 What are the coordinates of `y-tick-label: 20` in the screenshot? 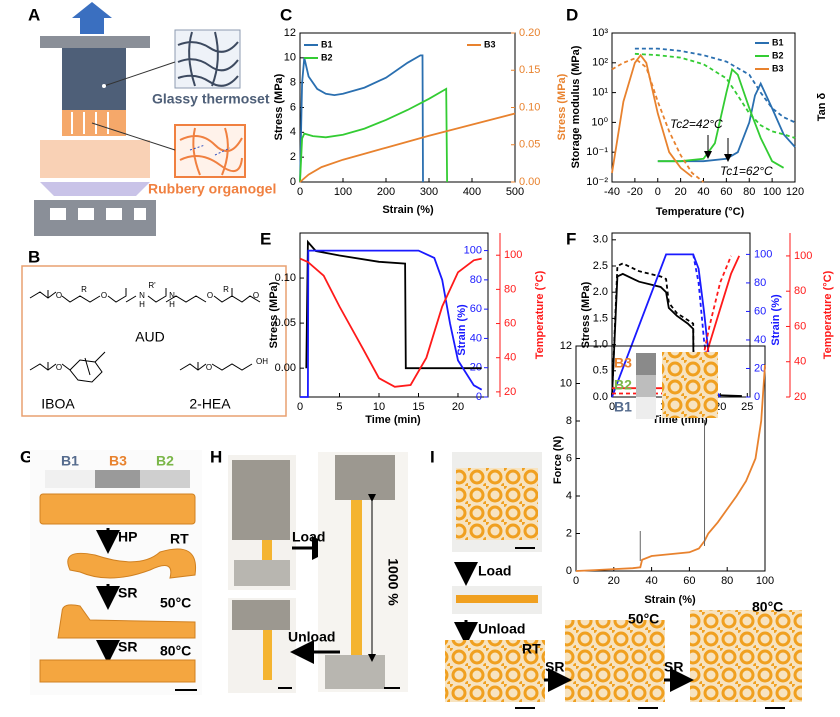 It's located at (800, 397).